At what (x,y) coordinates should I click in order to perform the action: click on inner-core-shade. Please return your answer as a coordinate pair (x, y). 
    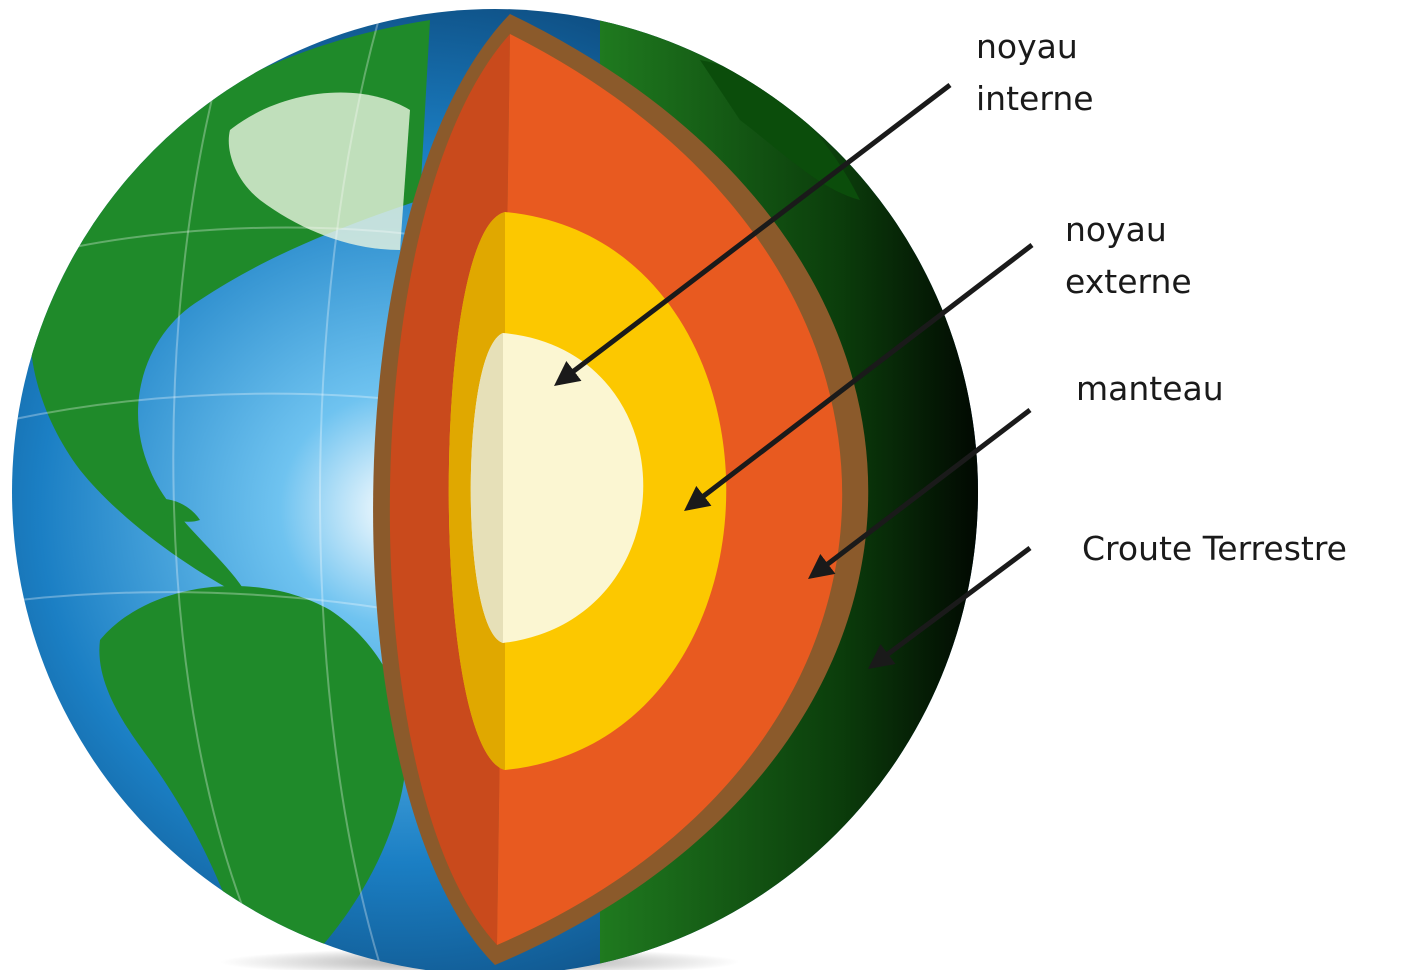
    Looking at the image, I should click on (486, 488).